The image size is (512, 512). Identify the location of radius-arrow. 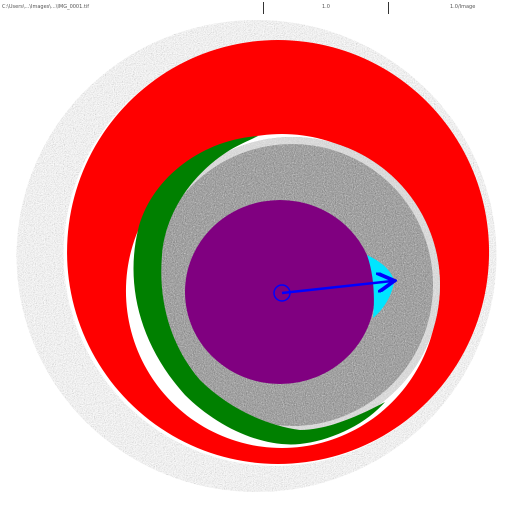
(336, 288).